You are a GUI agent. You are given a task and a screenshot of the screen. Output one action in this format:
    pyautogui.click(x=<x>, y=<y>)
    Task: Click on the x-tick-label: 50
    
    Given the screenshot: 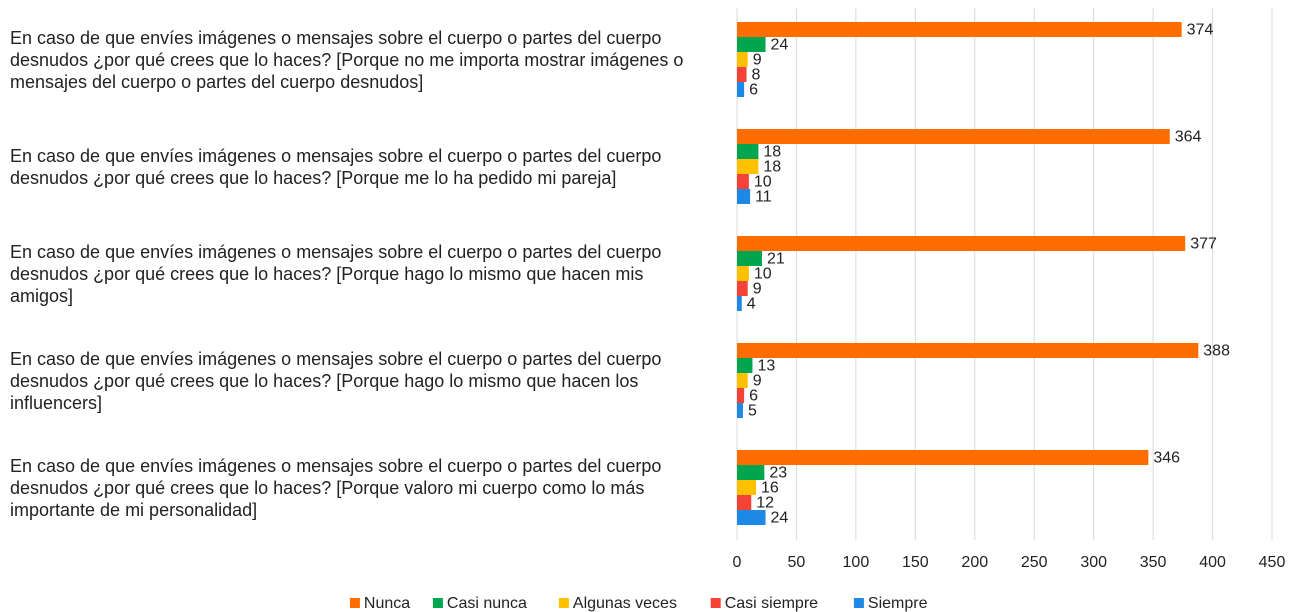 What is the action you would take?
    pyautogui.click(x=797, y=562)
    